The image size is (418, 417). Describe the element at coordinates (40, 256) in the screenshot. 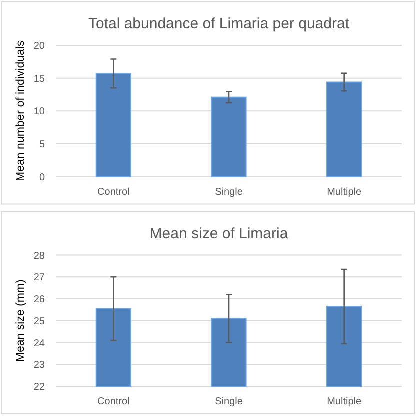

I see `y-tick-label: 28` at that location.